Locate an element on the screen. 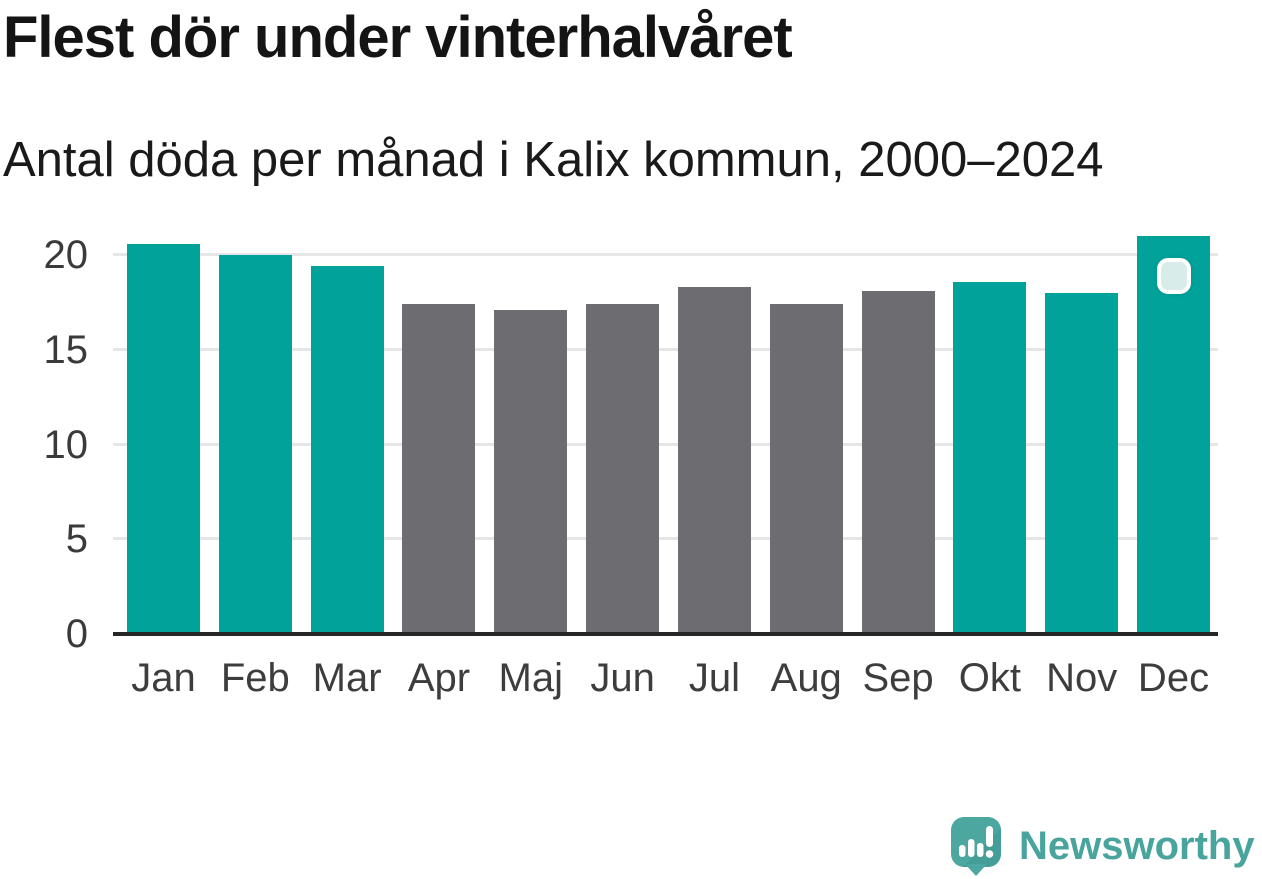 The height and width of the screenshot is (879, 1262). y-axis-labels: 0 5 10 15 20 is located at coordinates (44, 444).